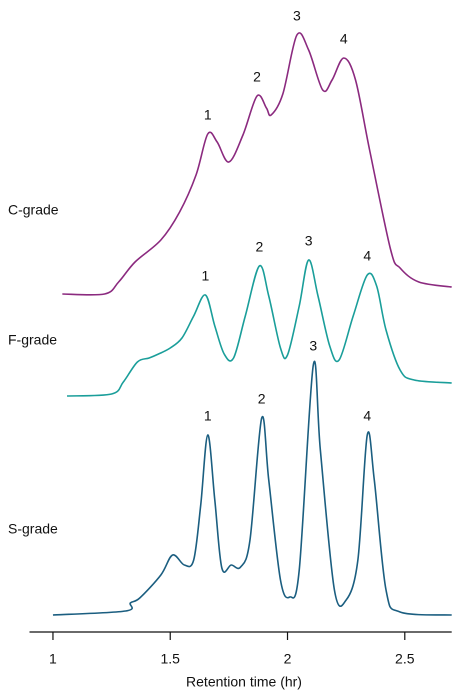 The image size is (457, 692). I want to click on x-tick-label: 1.5, so click(170, 659).